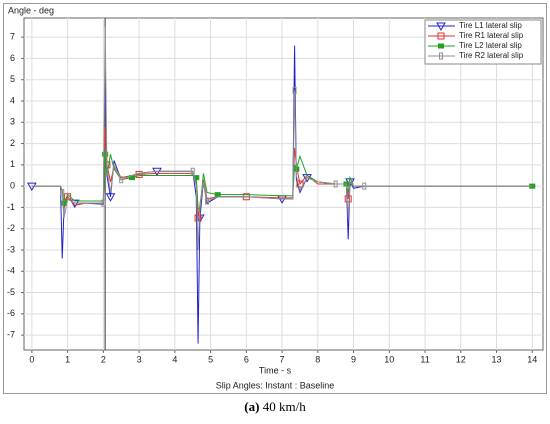 The height and width of the screenshot is (424, 550). I want to click on chart-subtitle: Slip Angles: Instant : Baseline, so click(275, 385).